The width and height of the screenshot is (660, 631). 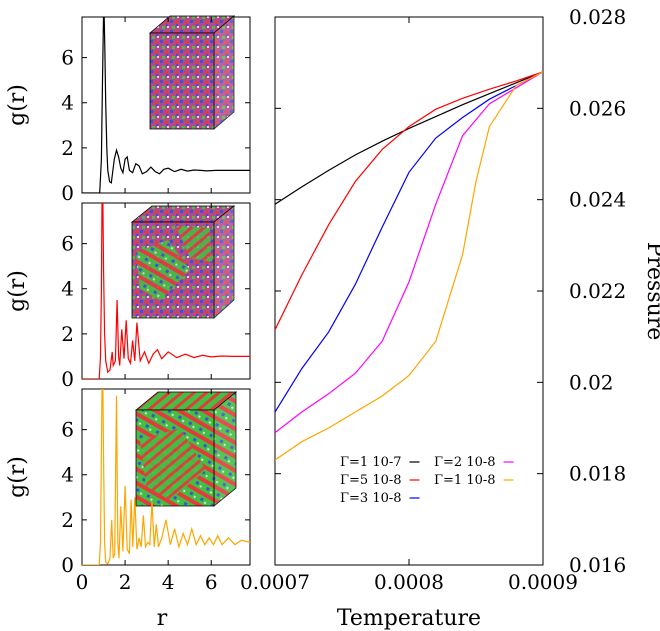 What do you see at coordinates (465, 462) in the screenshot?
I see `legend-label: Γ=2 10-8` at bounding box center [465, 462].